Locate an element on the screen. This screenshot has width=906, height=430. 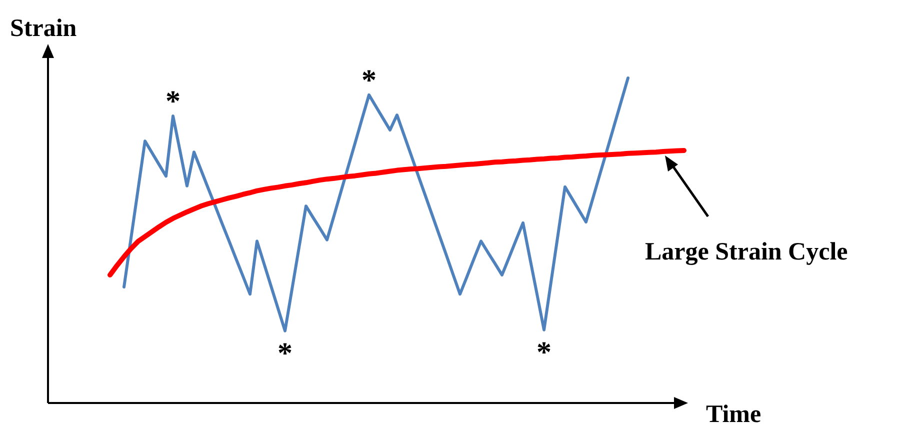
annotation: Large Strain Cycle is located at coordinates (746, 252).